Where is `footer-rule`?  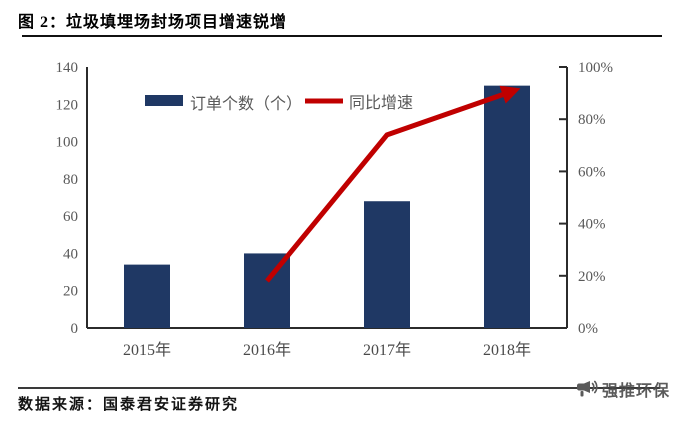 footer-rule is located at coordinates (339, 388).